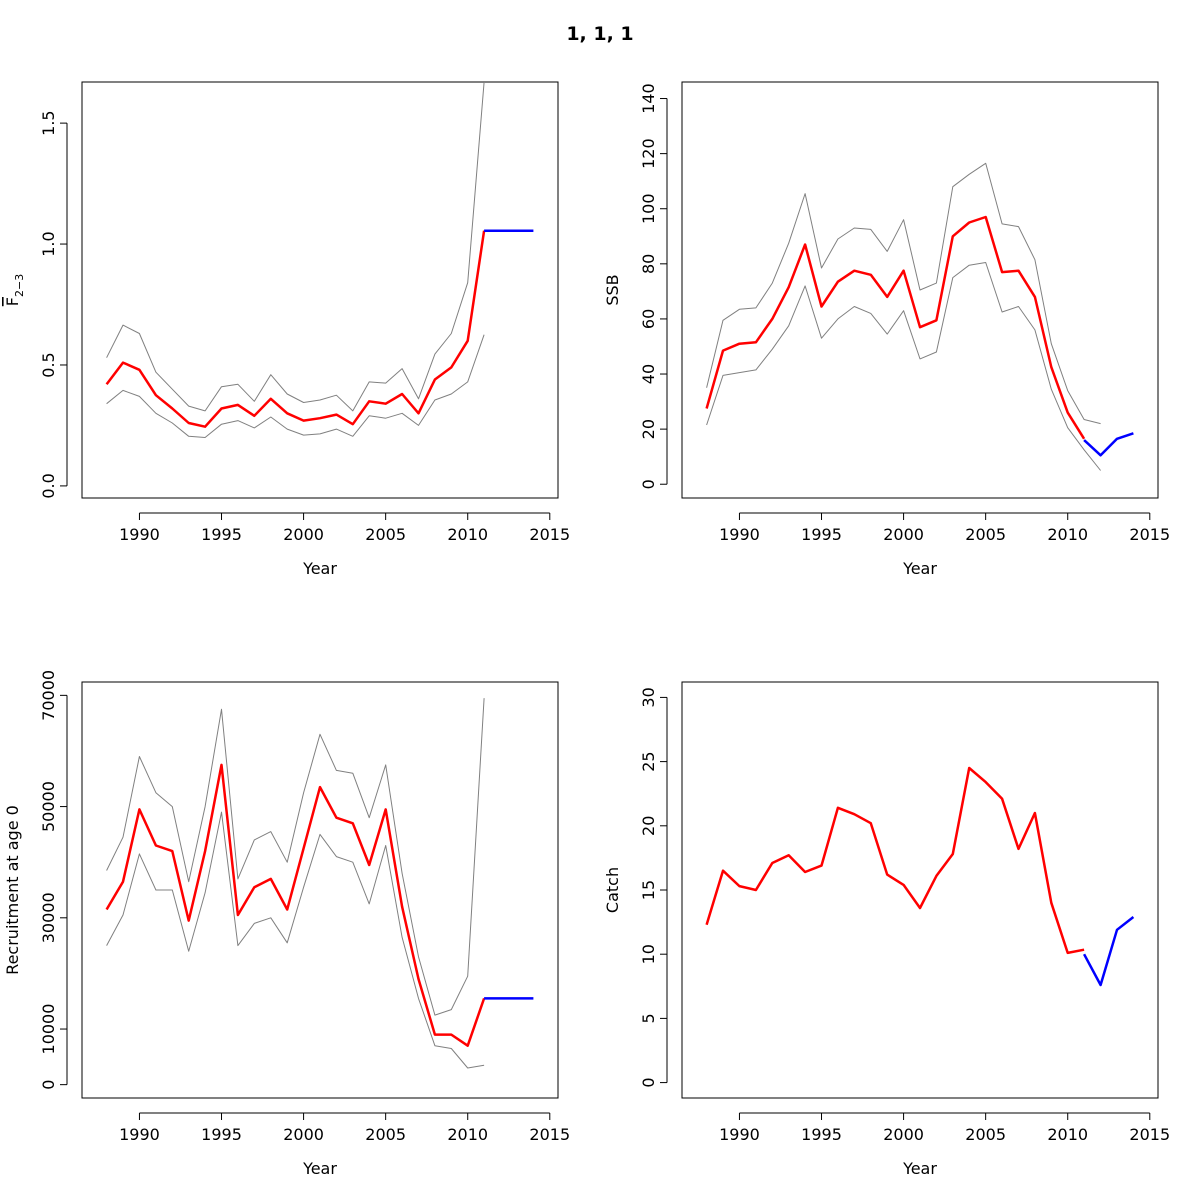  What do you see at coordinates (903, 366) in the screenshot?
I see `ssb-lower-line` at bounding box center [903, 366].